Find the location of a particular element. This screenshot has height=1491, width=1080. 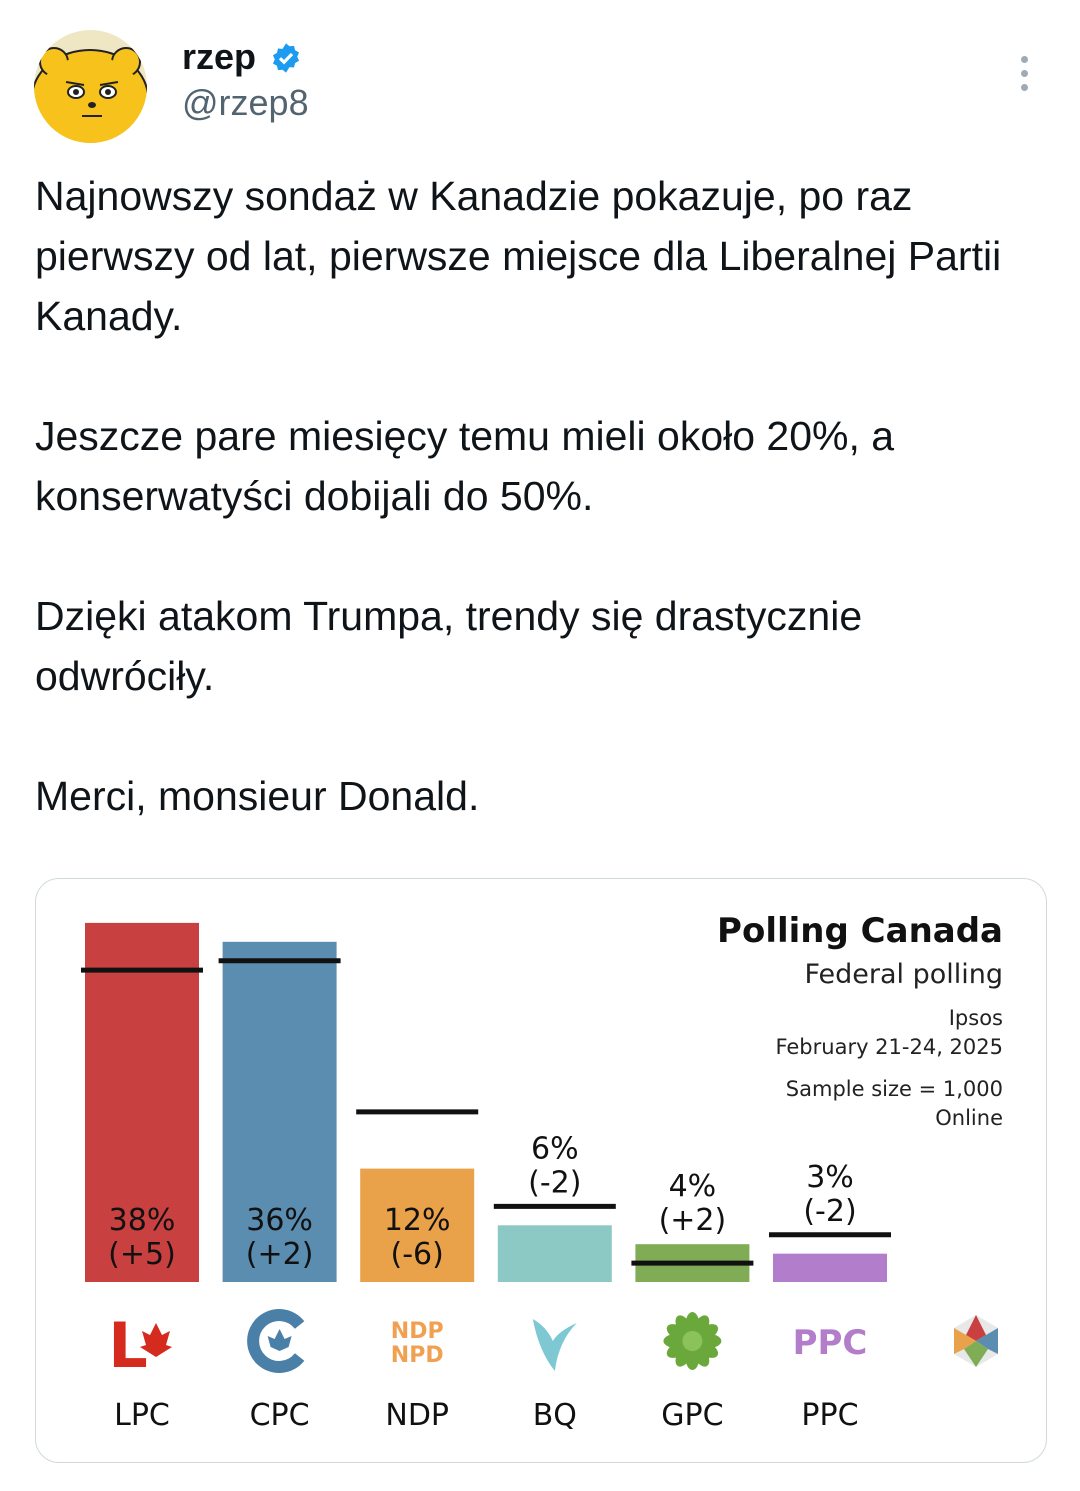

bear-avatar-icon is located at coordinates (90, 95).